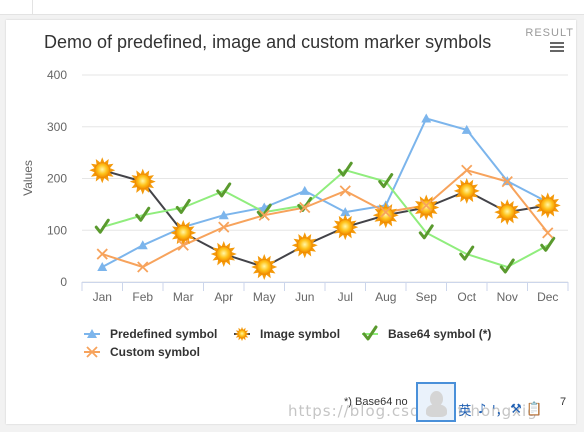 The width and height of the screenshot is (584, 432). What do you see at coordinates (563, 402) in the screenshot?
I see `footnote-tail: 7` at bounding box center [563, 402].